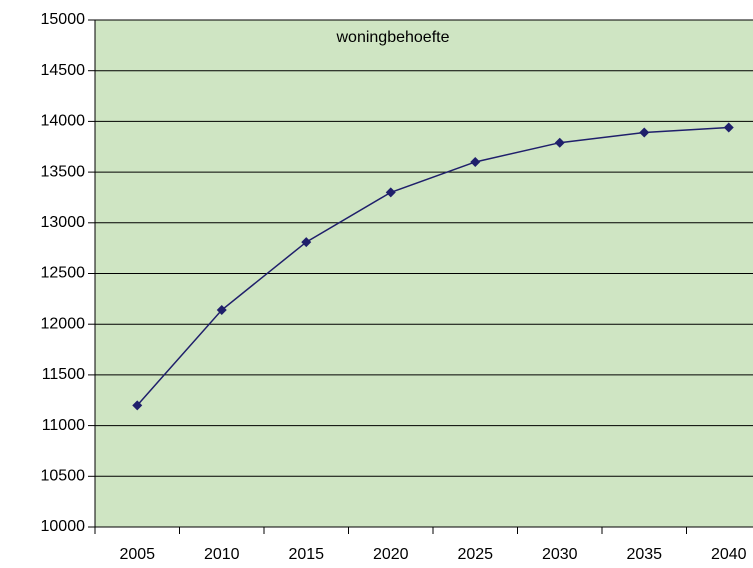  Describe the element at coordinates (63, 374) in the screenshot. I see `y-tick-label: 11500` at that location.